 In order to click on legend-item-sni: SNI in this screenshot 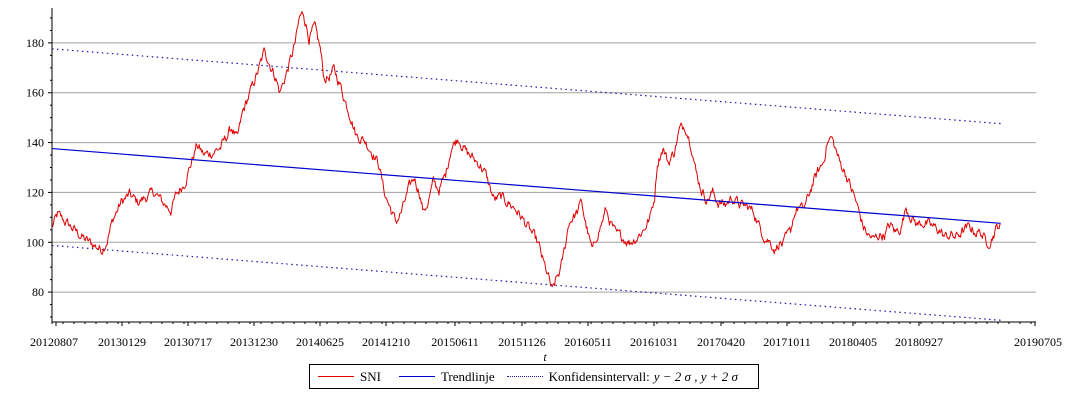, I will do `click(349, 377)`.